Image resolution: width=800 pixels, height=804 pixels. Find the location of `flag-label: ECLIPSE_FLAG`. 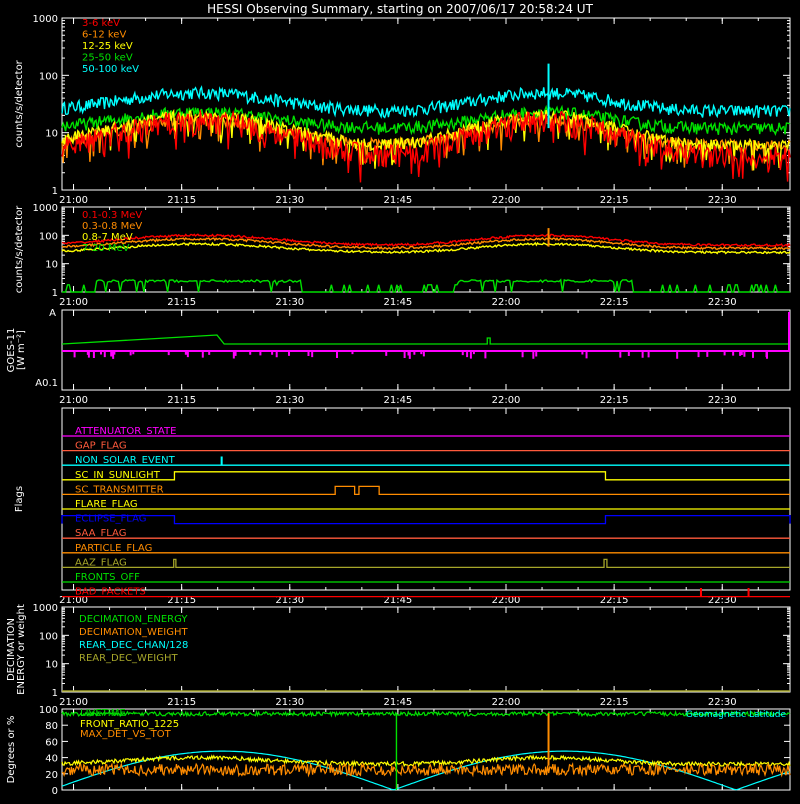

flag-label: ECLIPSE_FLAG is located at coordinates (110, 519).